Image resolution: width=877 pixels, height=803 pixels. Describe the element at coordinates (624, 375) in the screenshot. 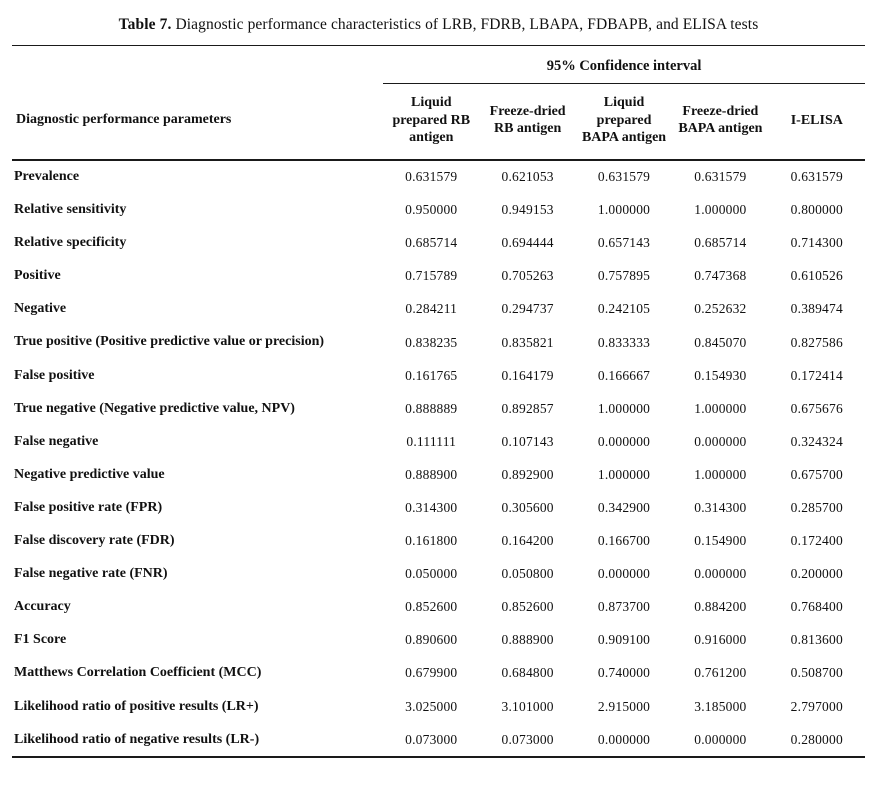

I see `value-cell: 0.166667` at that location.